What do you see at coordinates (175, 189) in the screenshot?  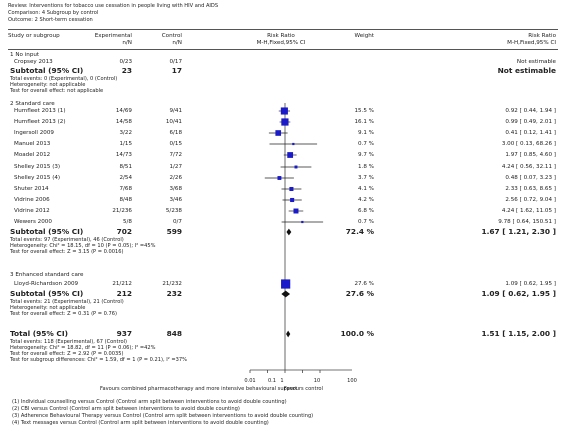 I see `study-ctrl: 3/68` at bounding box center [175, 189].